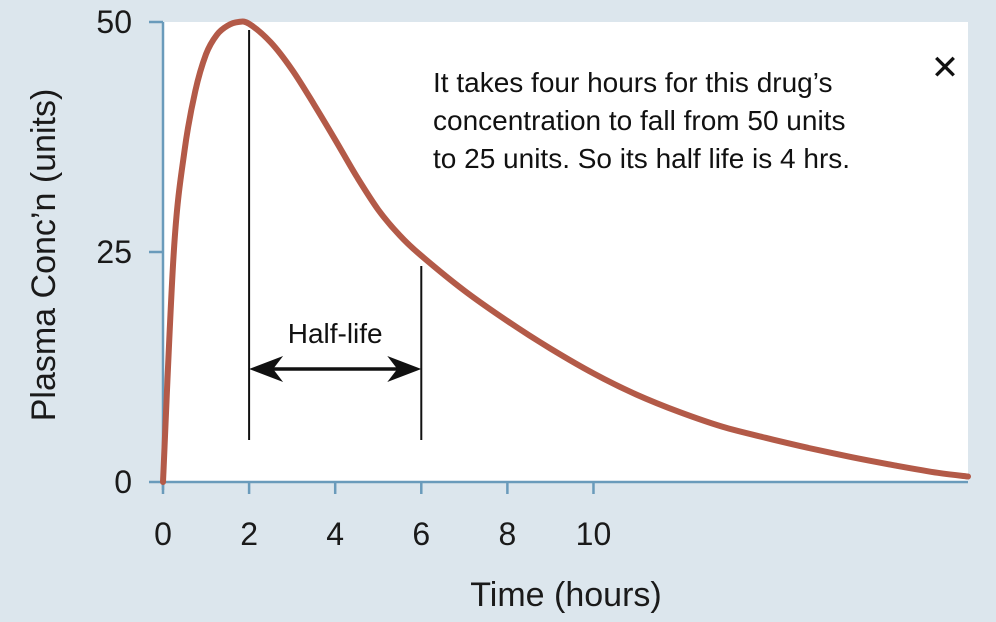  What do you see at coordinates (639, 120) in the screenshot?
I see `annotation-note-line: concentration to fall from 50 units` at bounding box center [639, 120].